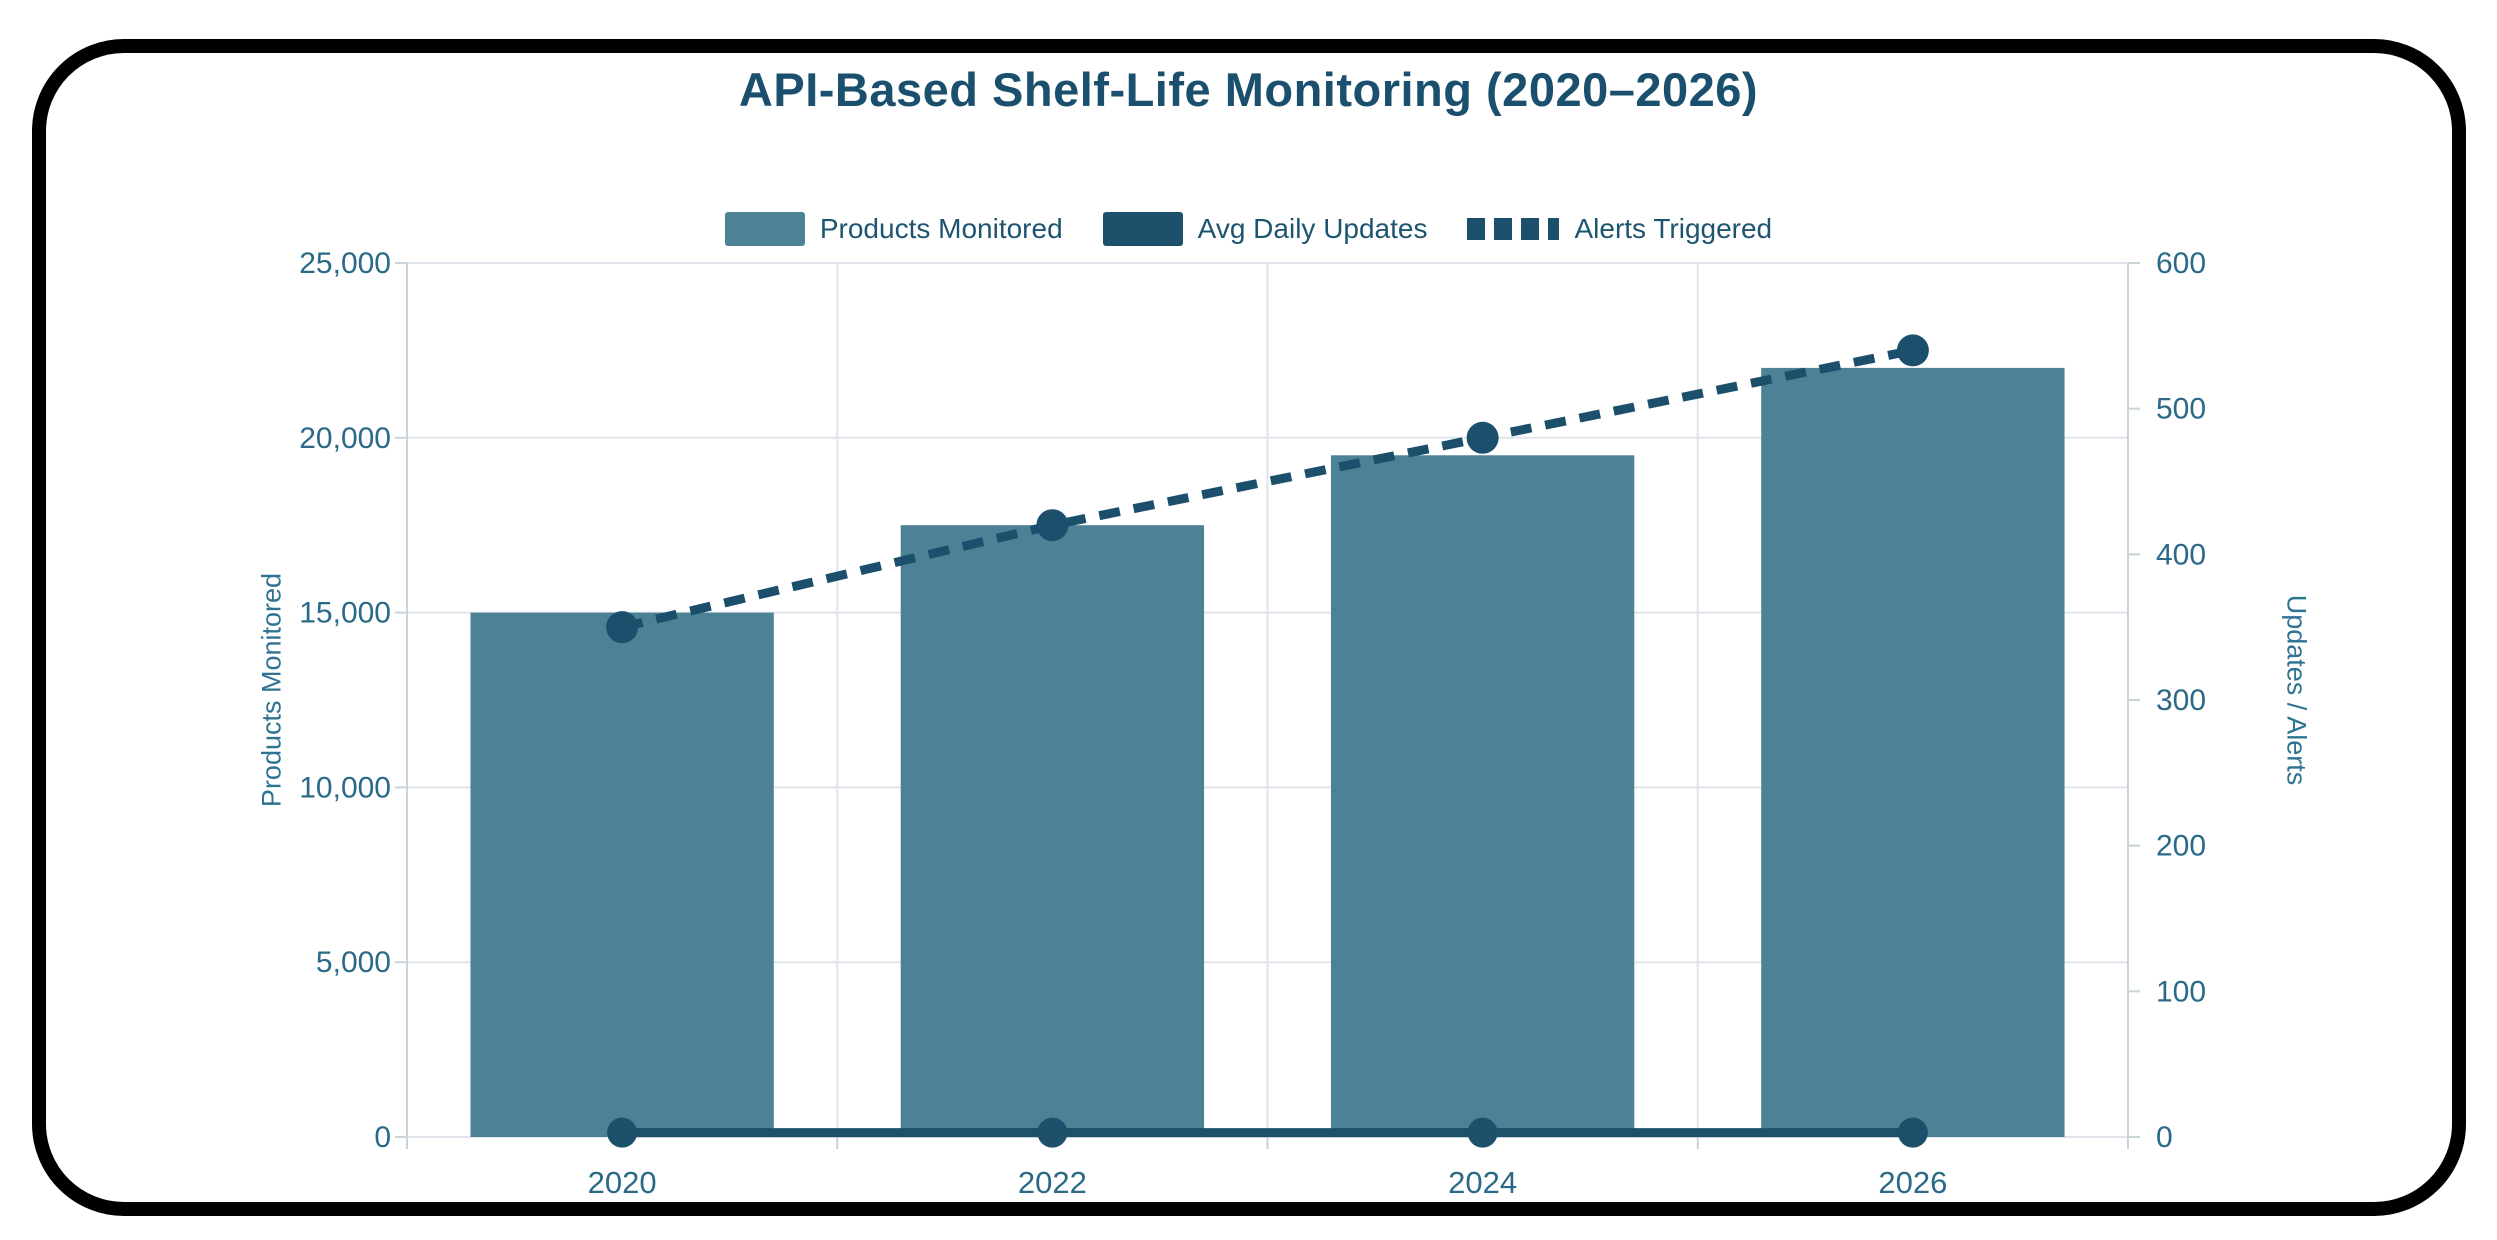  Describe the element at coordinates (2181, 554) in the screenshot. I see `y2-axis-tick-label: 400` at that location.